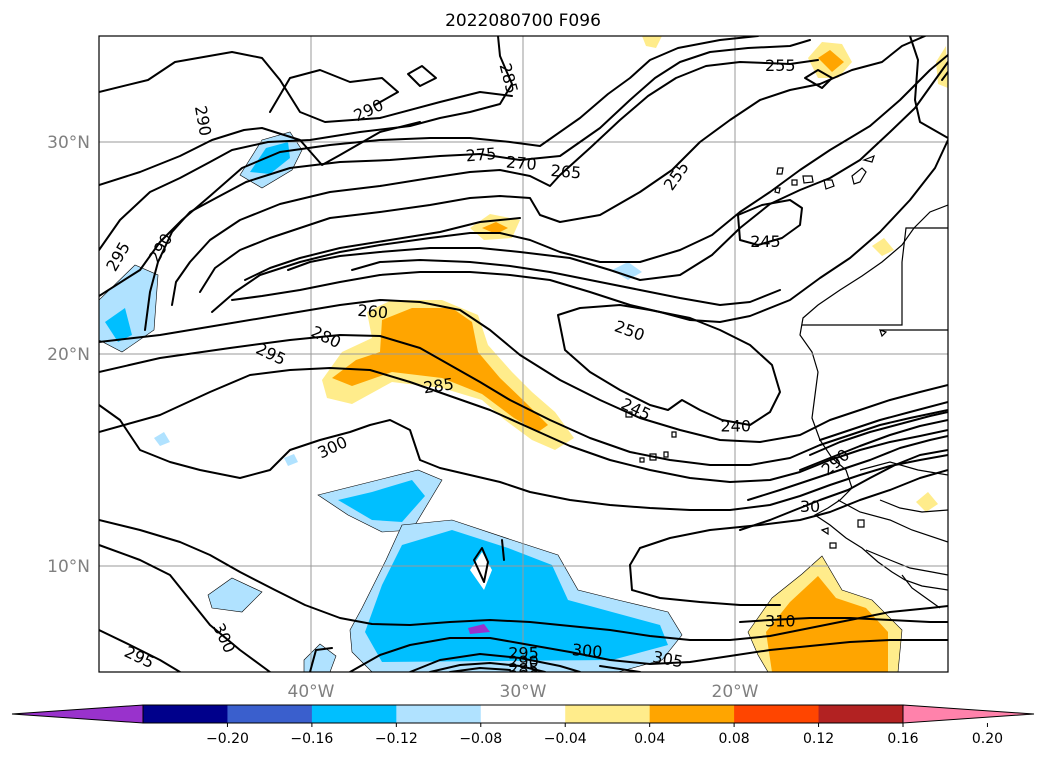  I want to click on contour-label: 260, so click(373, 312).